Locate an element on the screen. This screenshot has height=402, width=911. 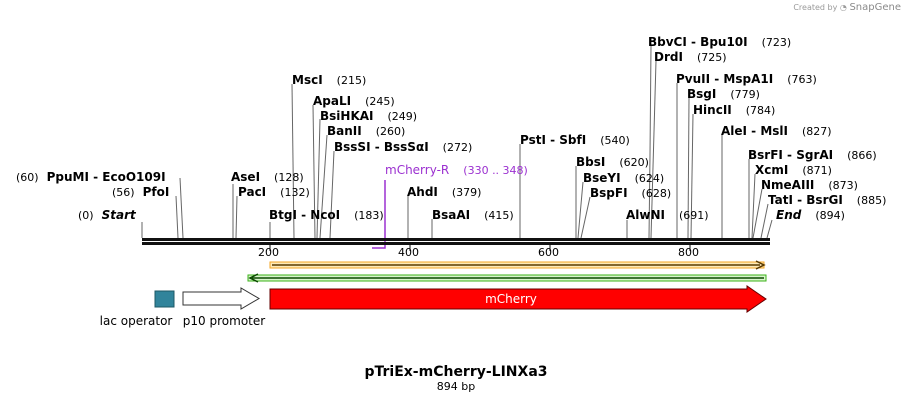
primer-range: (330 .. 348) is located at coordinates (495, 170).